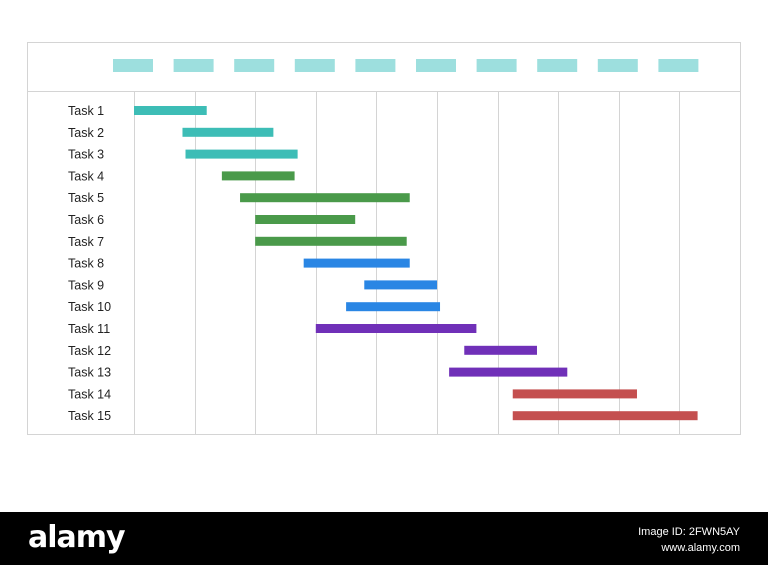 Image resolution: width=768 pixels, height=565 pixels. What do you see at coordinates (77, 537) in the screenshot?
I see `alamy-logo: alamy` at bounding box center [77, 537].